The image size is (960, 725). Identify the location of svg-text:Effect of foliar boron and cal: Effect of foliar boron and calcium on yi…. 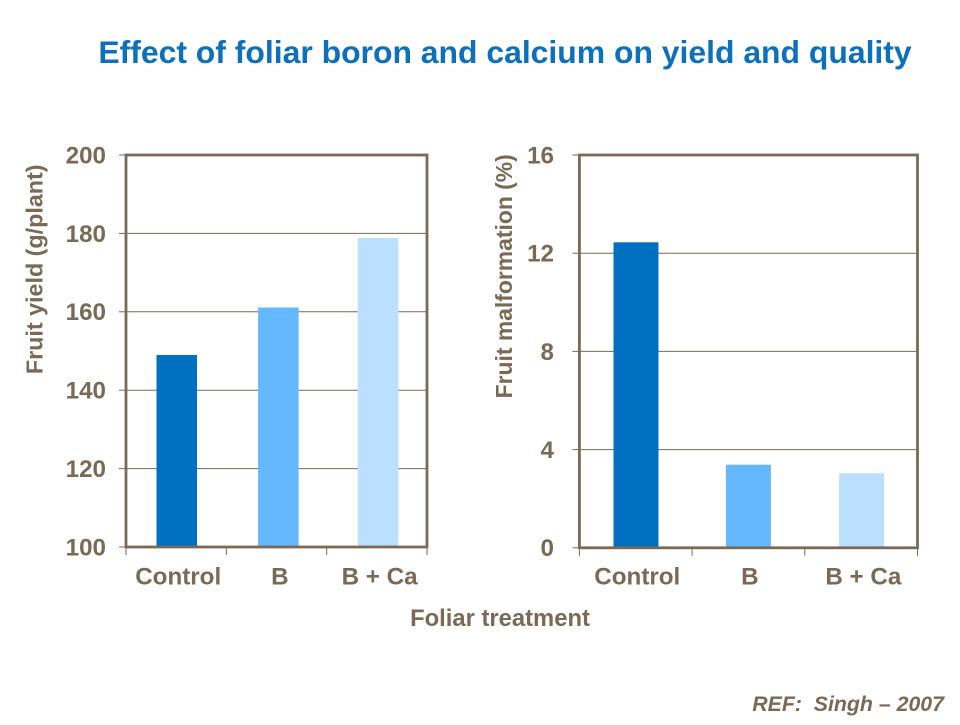
(505, 52).